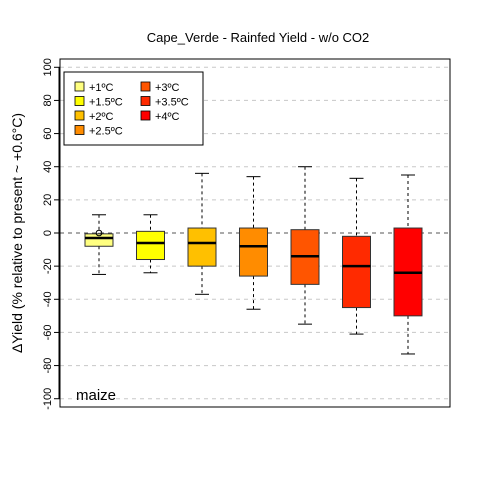  Describe the element at coordinates (106, 103) in the screenshot. I see `legend-label: +1.5ºC` at that location.